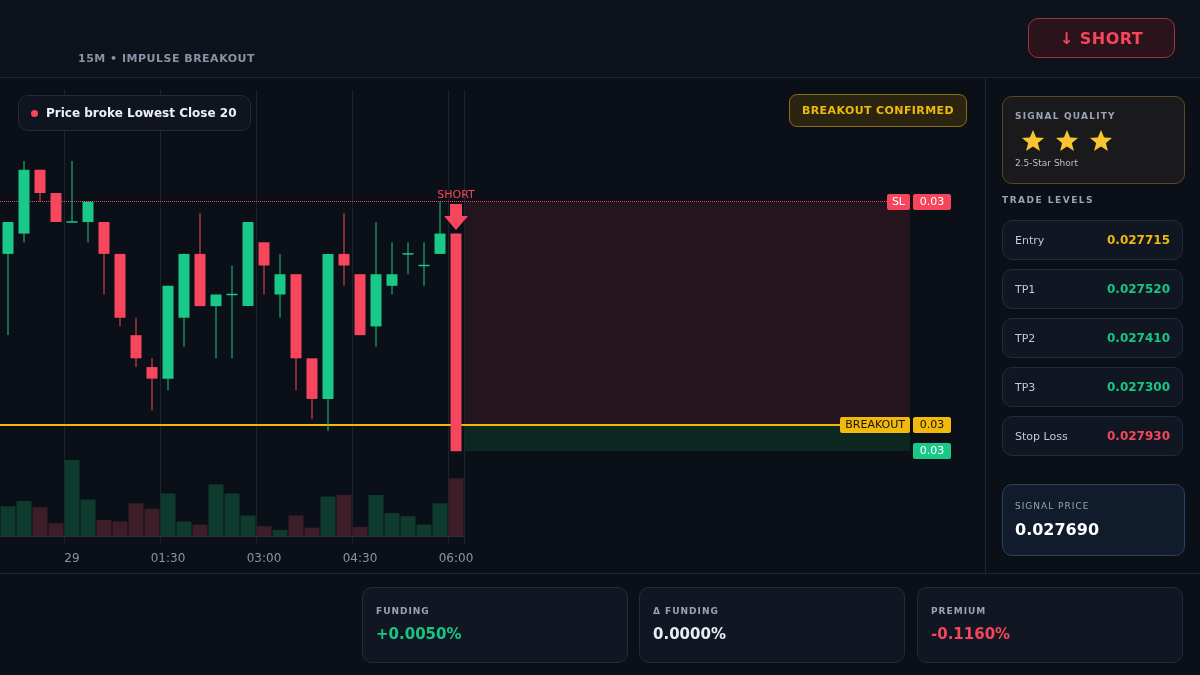  What do you see at coordinates (689, 634) in the screenshot?
I see `text: 0.0000%` at bounding box center [689, 634].